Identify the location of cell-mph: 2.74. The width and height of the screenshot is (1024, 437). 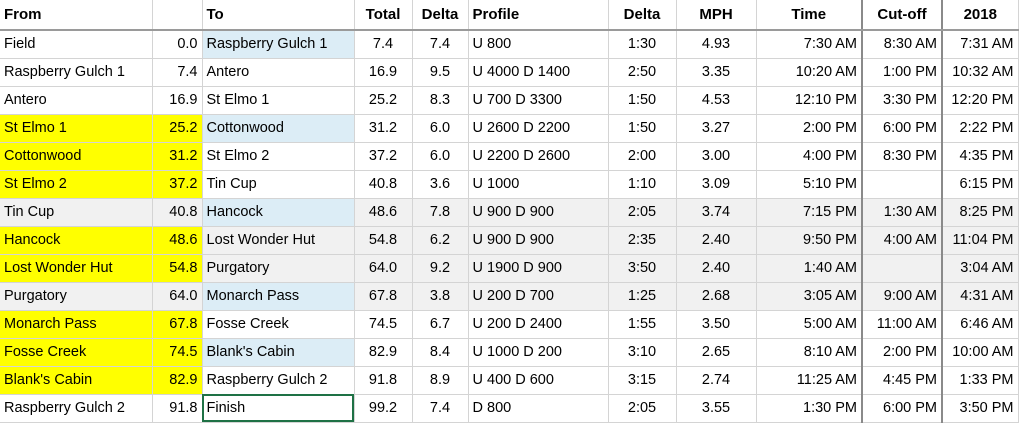
(716, 380).